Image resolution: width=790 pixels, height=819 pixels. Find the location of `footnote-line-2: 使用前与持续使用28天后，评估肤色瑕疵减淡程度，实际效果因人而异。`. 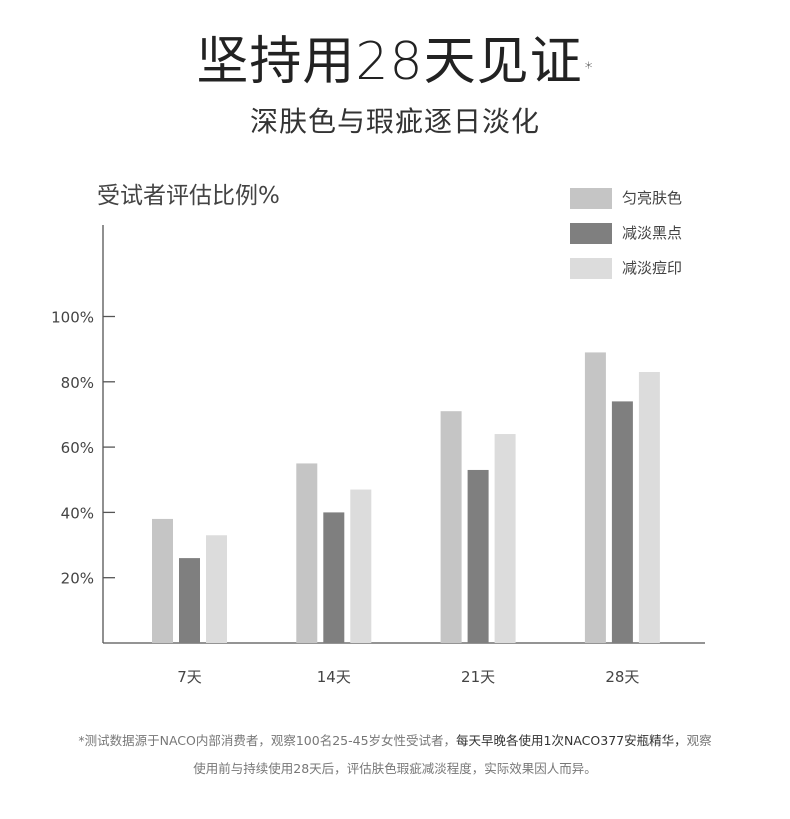

footnote-line-2: 使用前与持续使用28天后，评估肤色瑕疵减淡程度，实际效果因人而异。 is located at coordinates (395, 768).